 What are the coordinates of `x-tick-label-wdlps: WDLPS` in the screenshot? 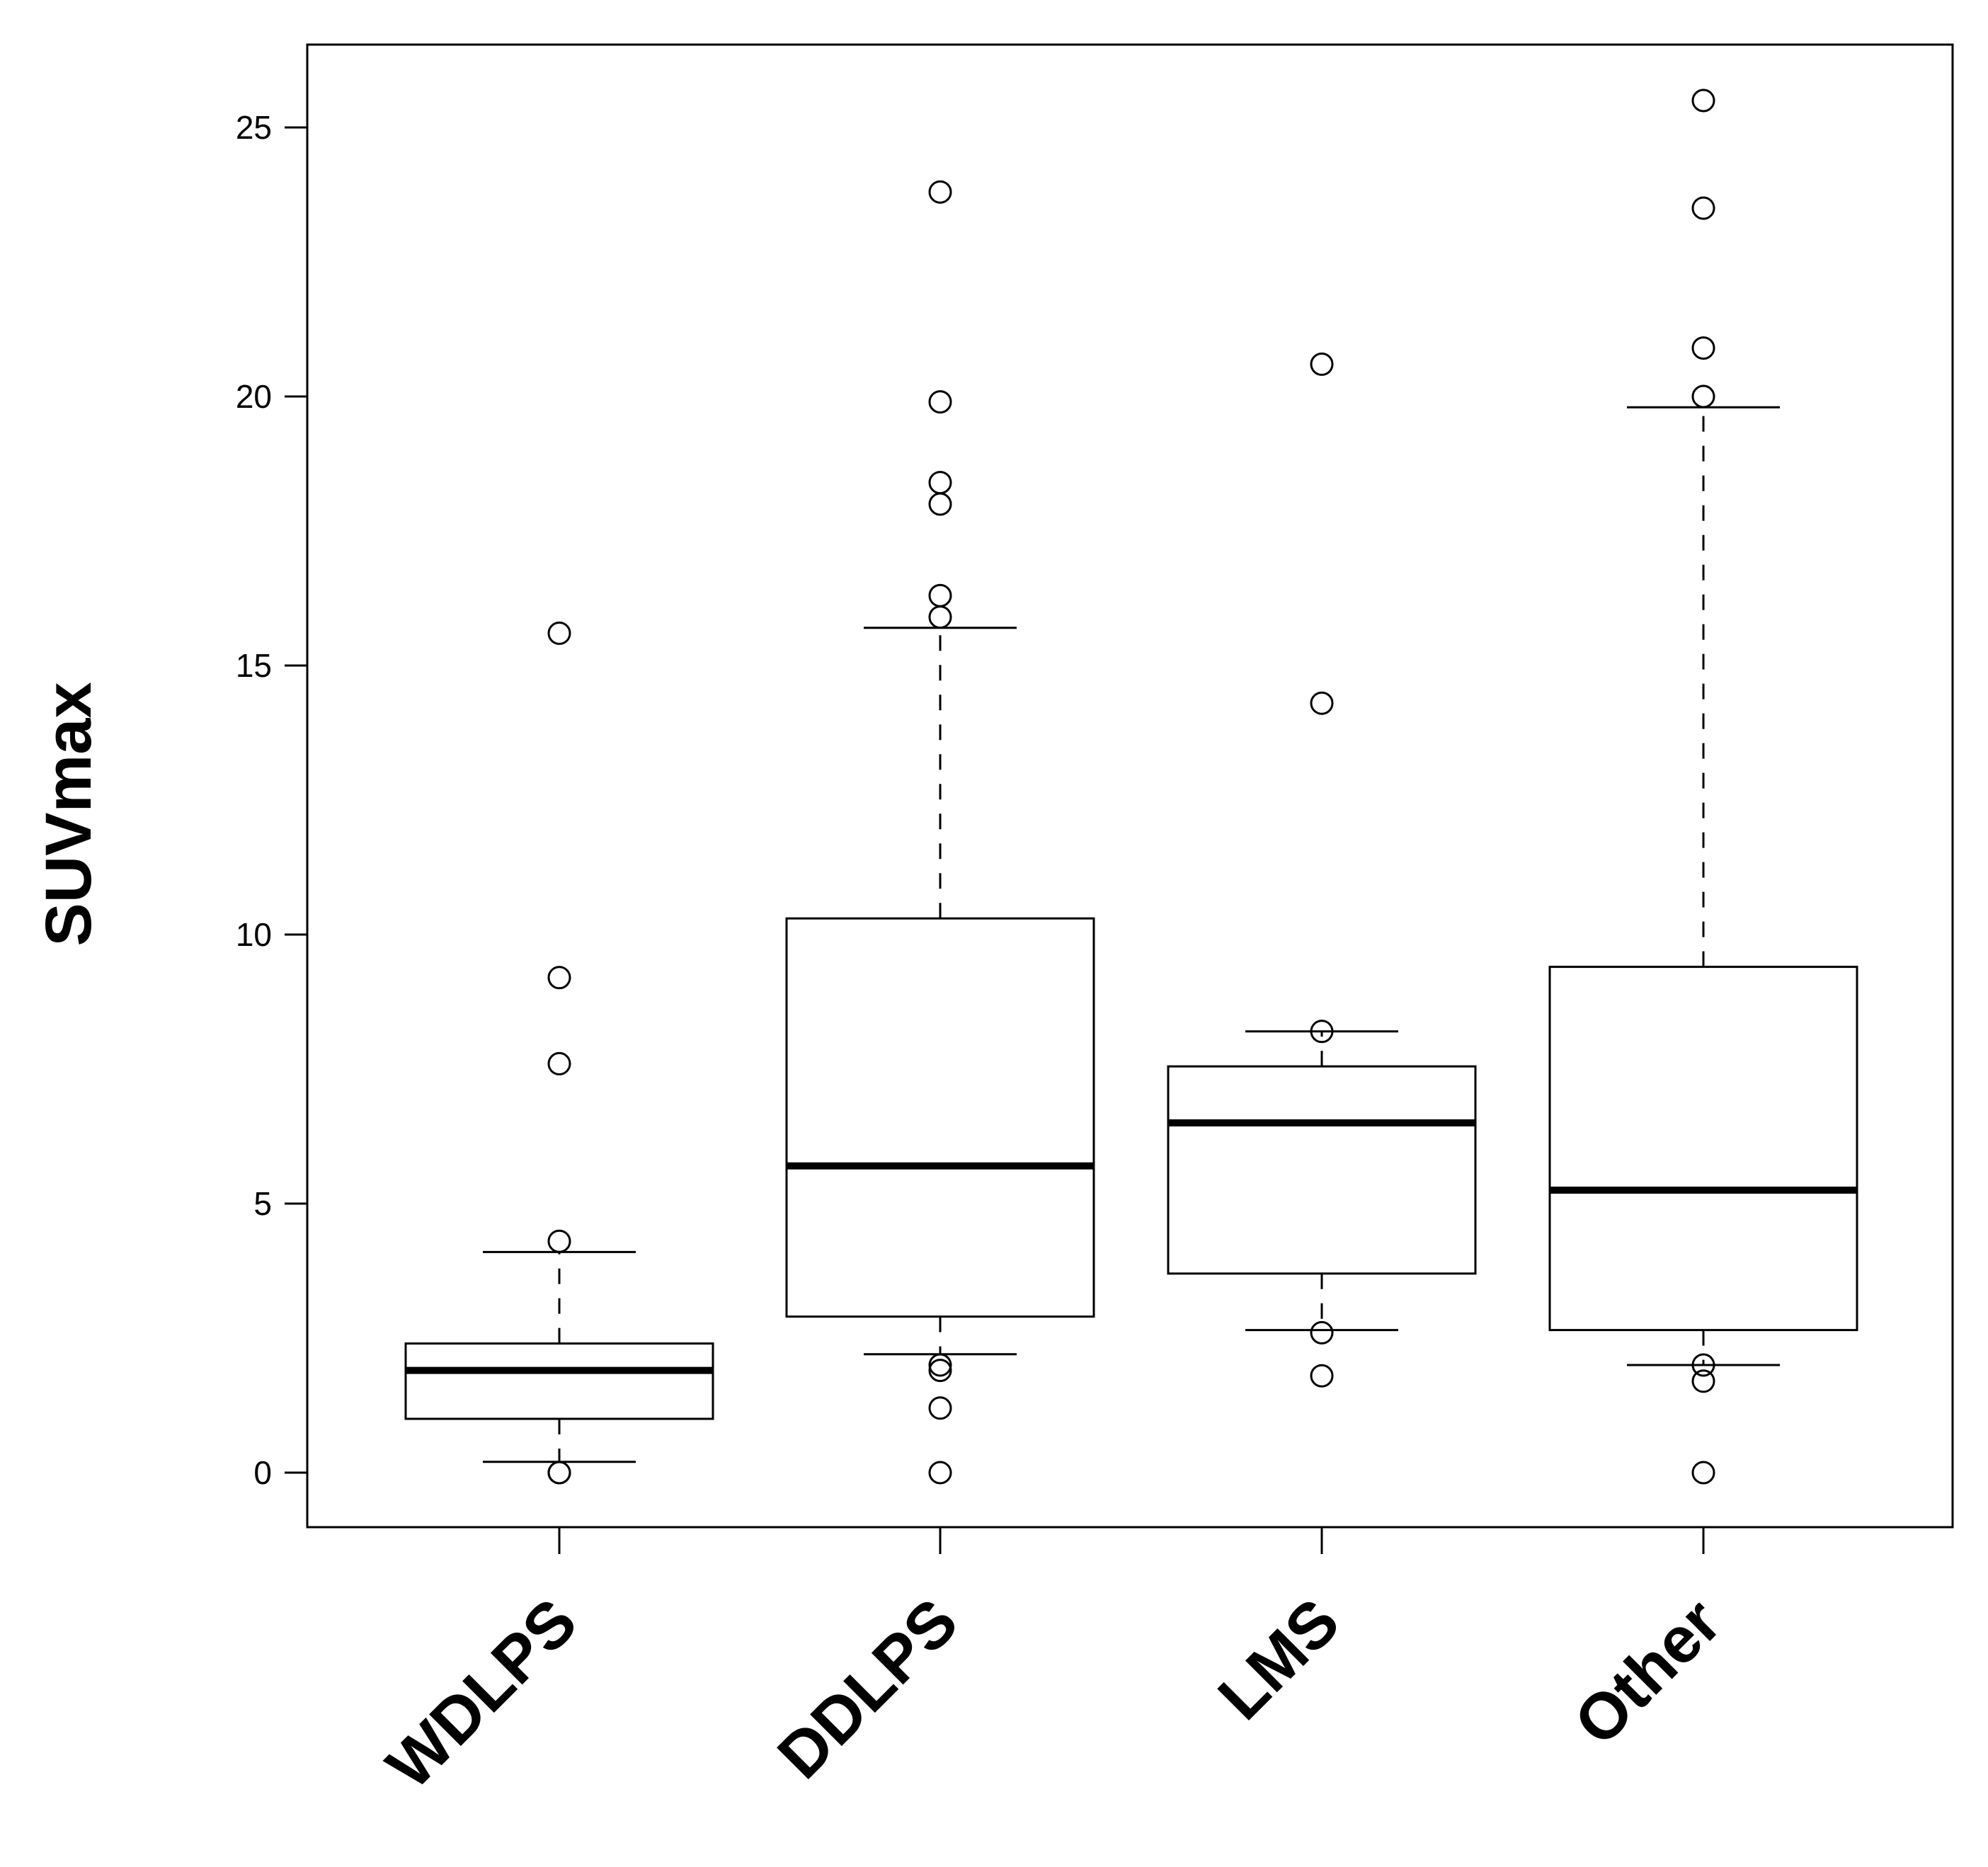 It's located at (481, 1694).